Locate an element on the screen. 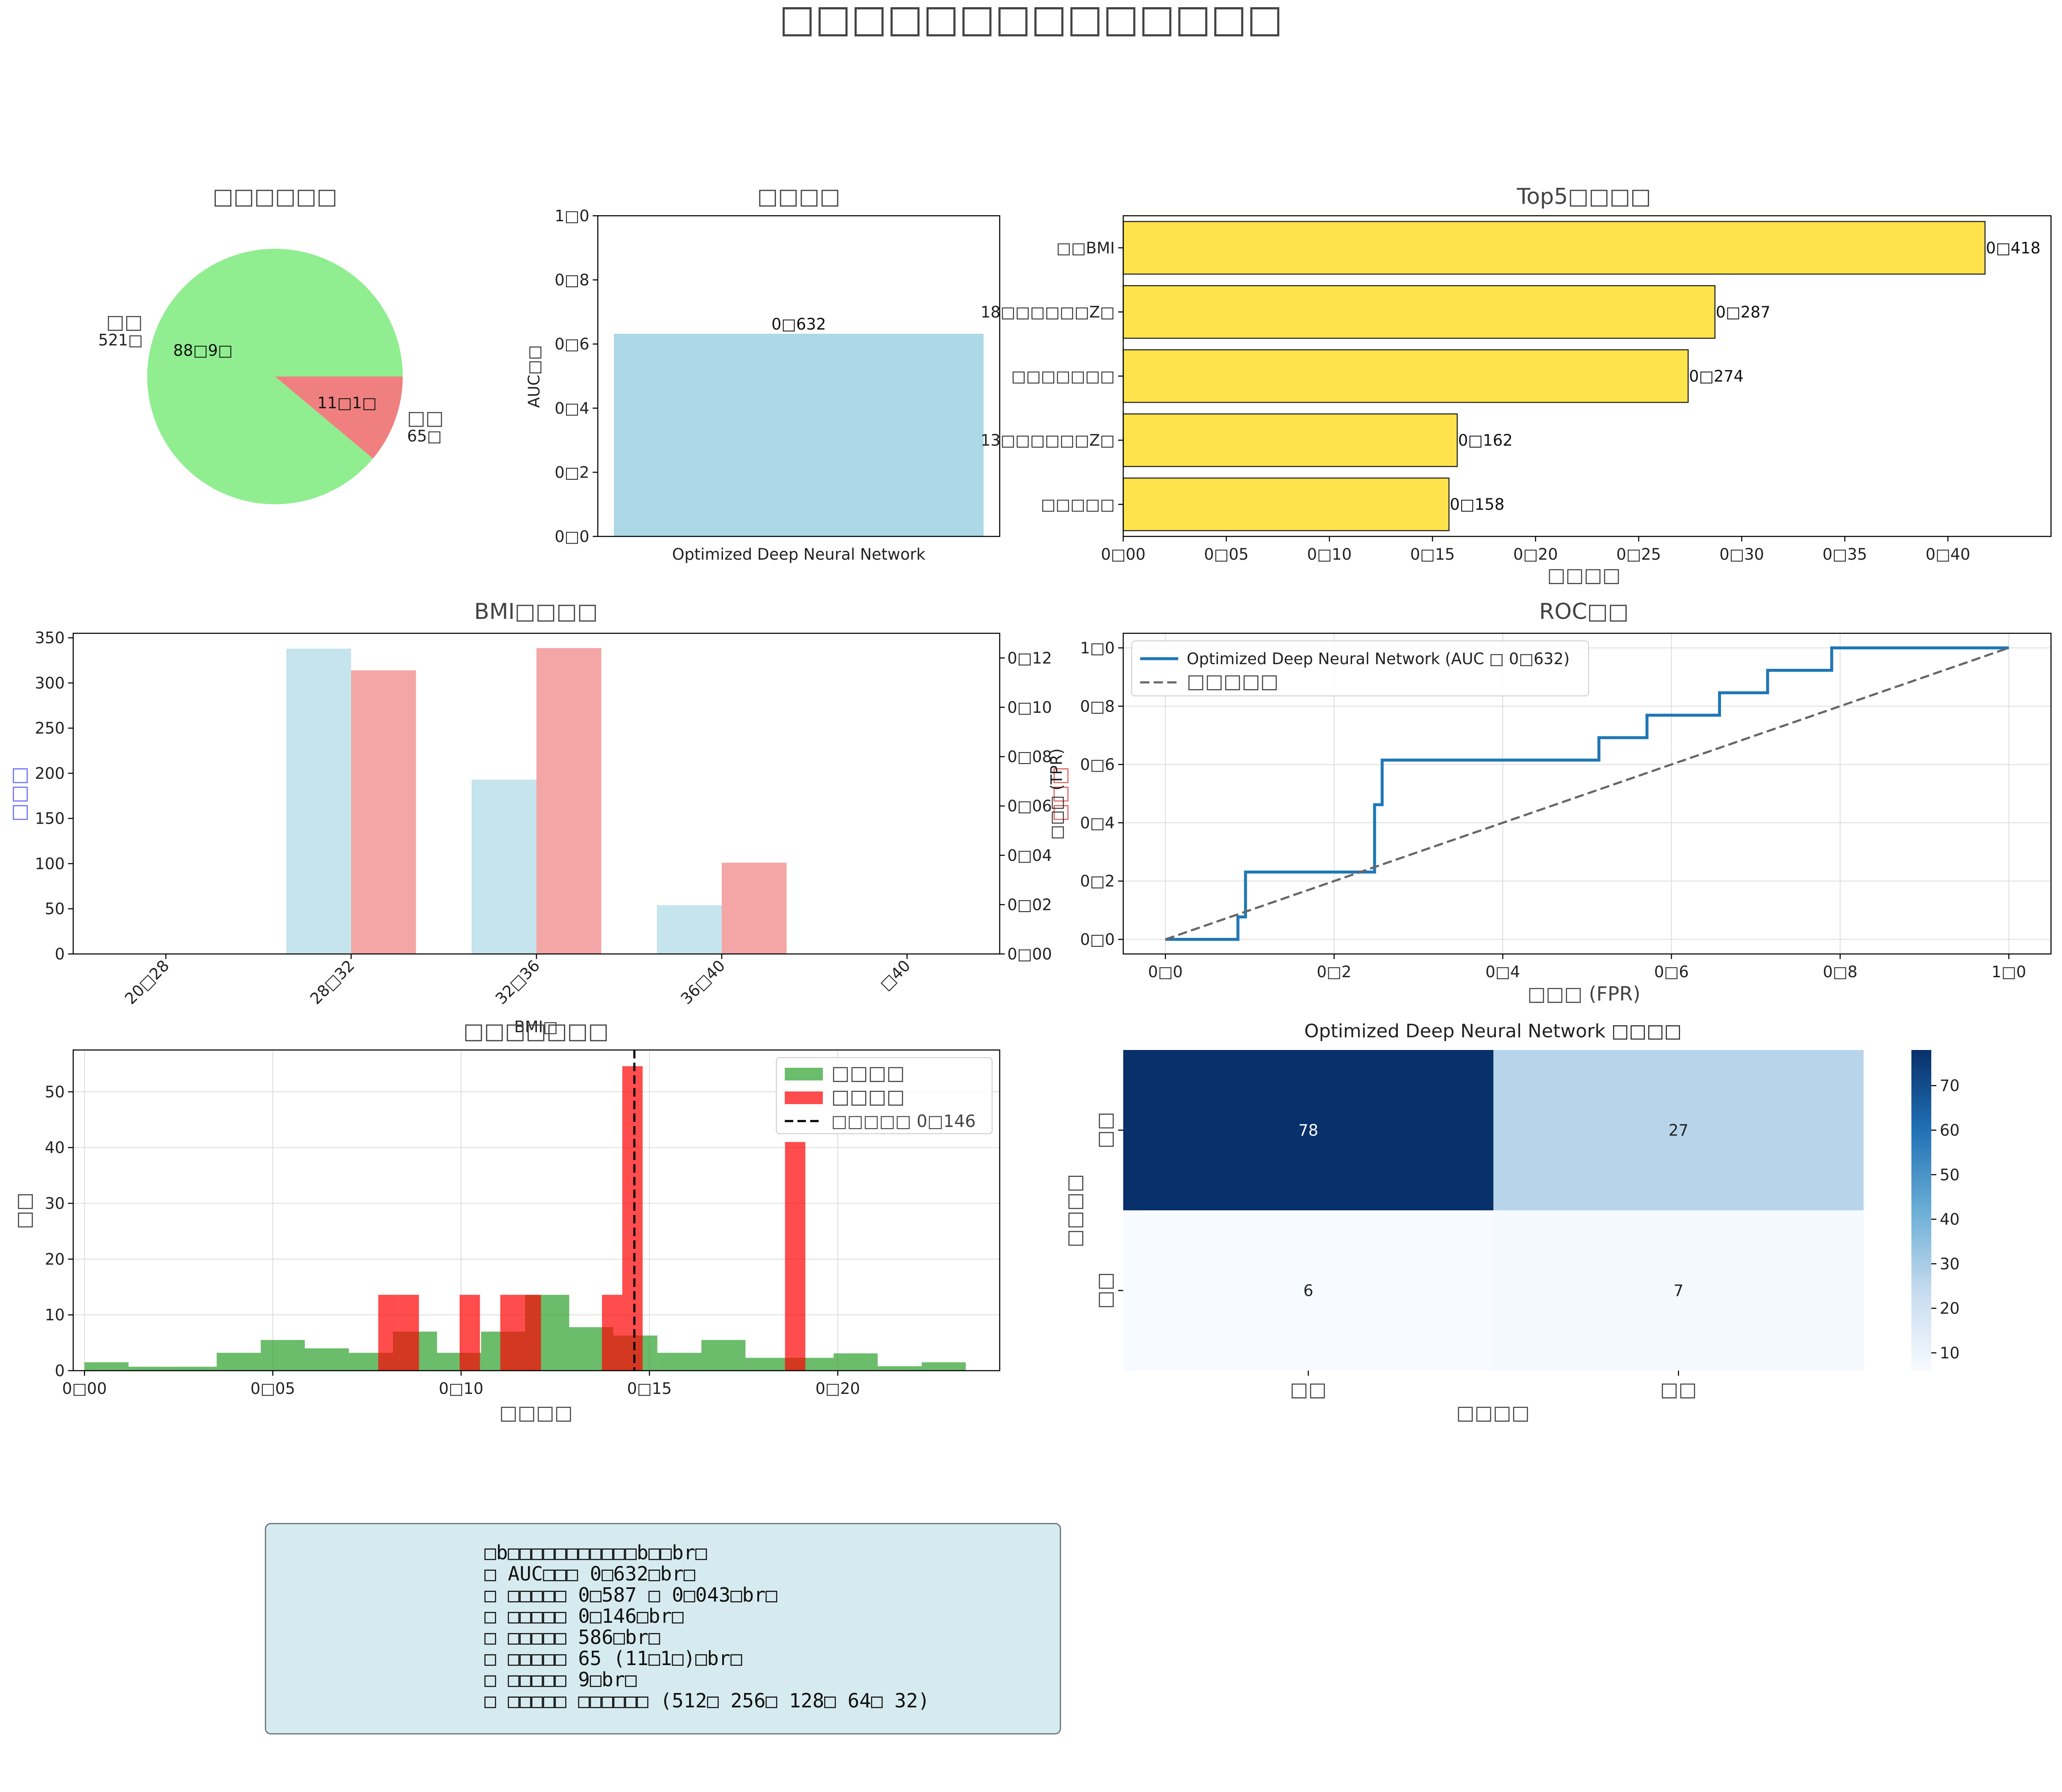 The height and width of the screenshot is (1792, 2062). x-tick-label: 0□35 is located at coordinates (1845, 554).